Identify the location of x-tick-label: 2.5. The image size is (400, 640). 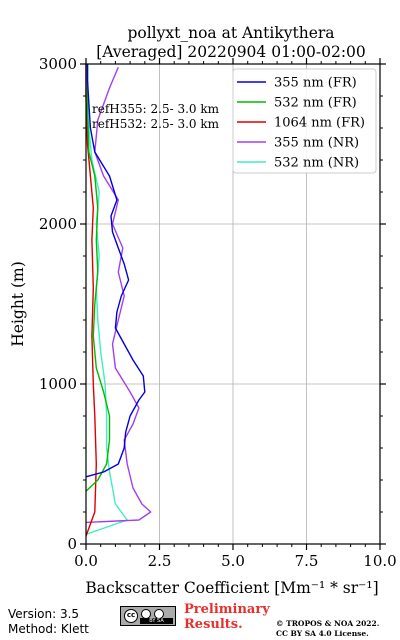
(160, 561).